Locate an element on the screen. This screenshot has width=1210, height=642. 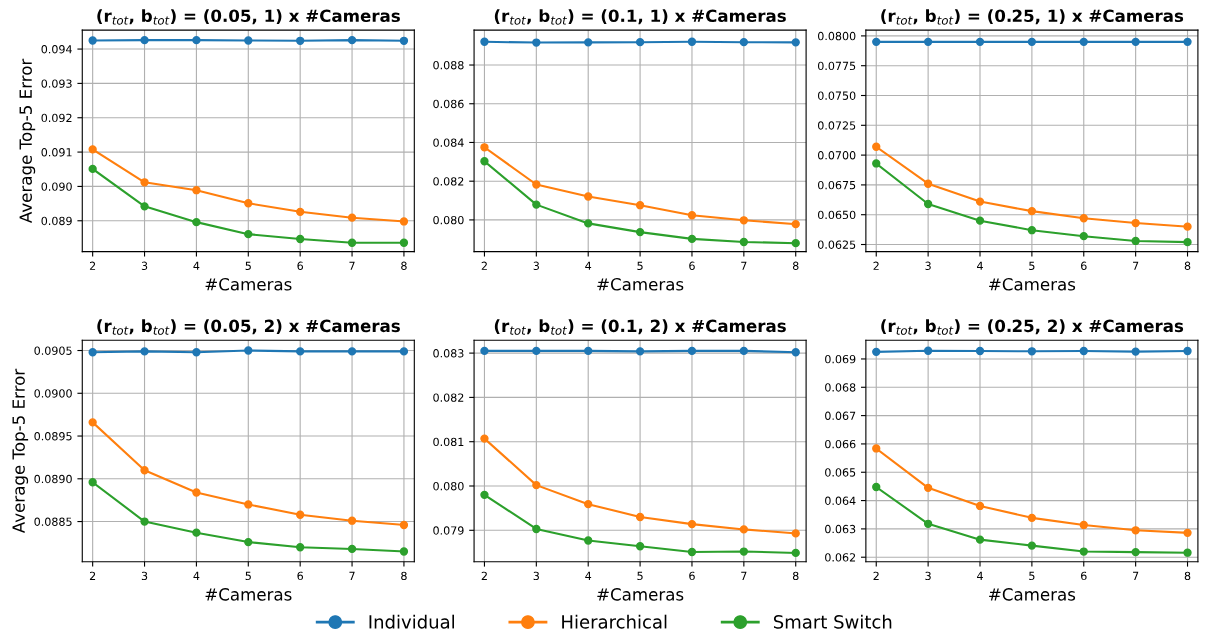
y-tick-label: 0.069 is located at coordinates (840, 359).